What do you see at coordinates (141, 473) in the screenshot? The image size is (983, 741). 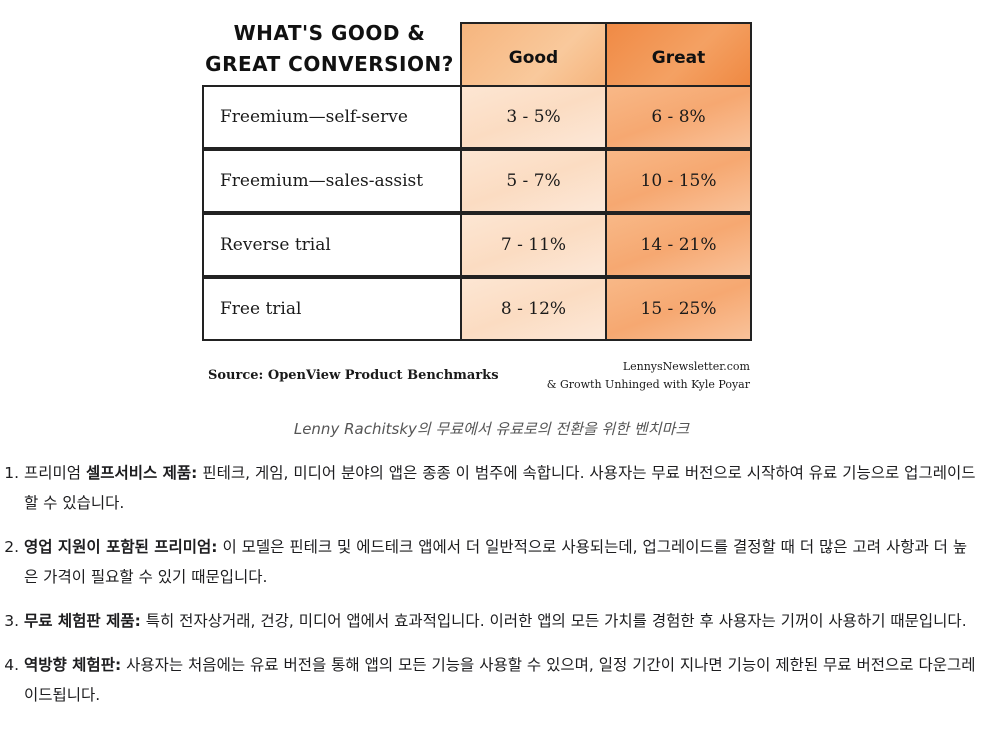 I see `item-term: 셀프서비스 제품:` at bounding box center [141, 473].